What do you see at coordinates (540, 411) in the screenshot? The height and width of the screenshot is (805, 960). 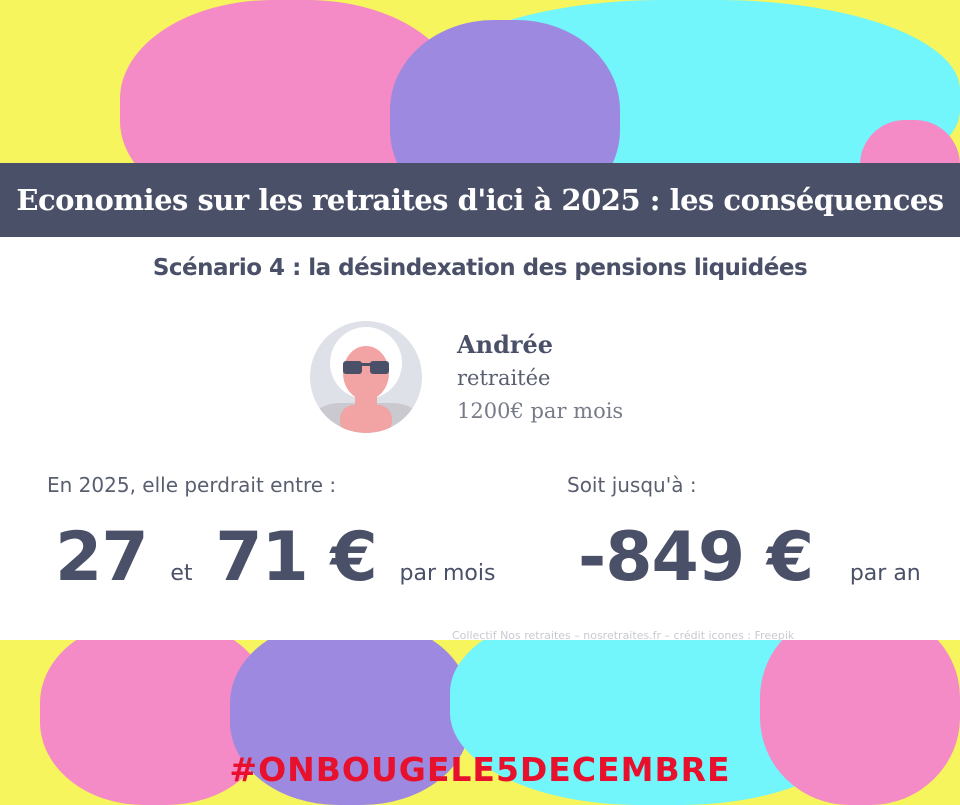 I see `person-income: 1200€ par mois` at bounding box center [540, 411].